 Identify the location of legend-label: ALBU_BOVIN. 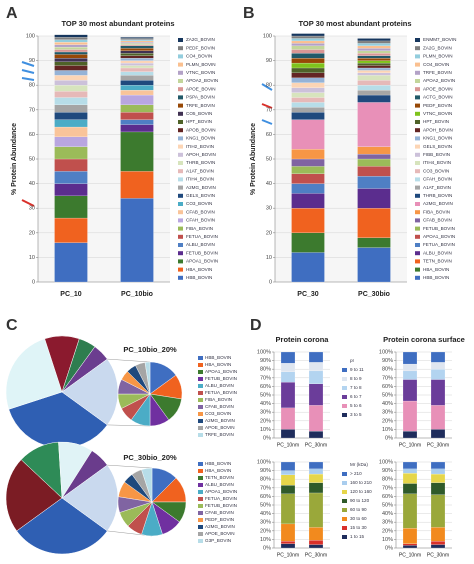
(219, 385).